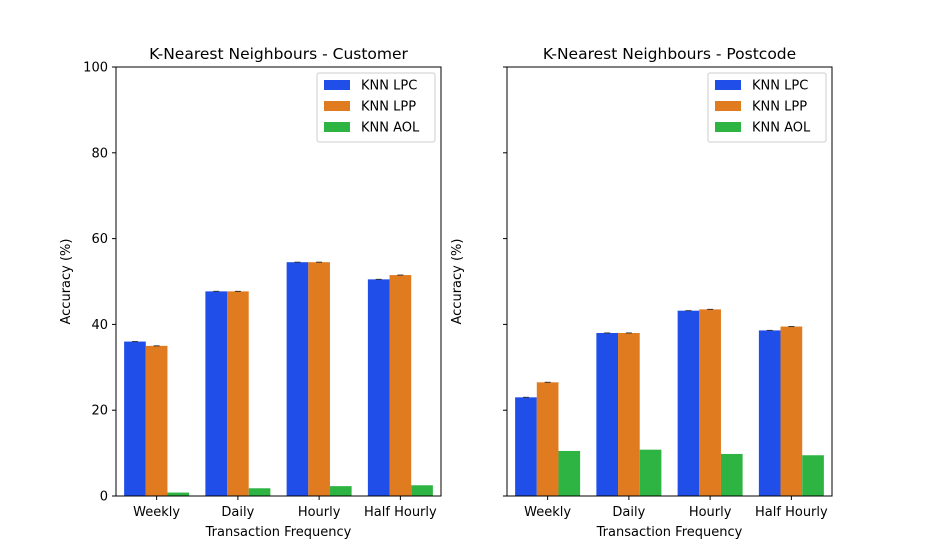  Describe the element at coordinates (99, 411) in the screenshot. I see `y-tick-label: 20` at that location.